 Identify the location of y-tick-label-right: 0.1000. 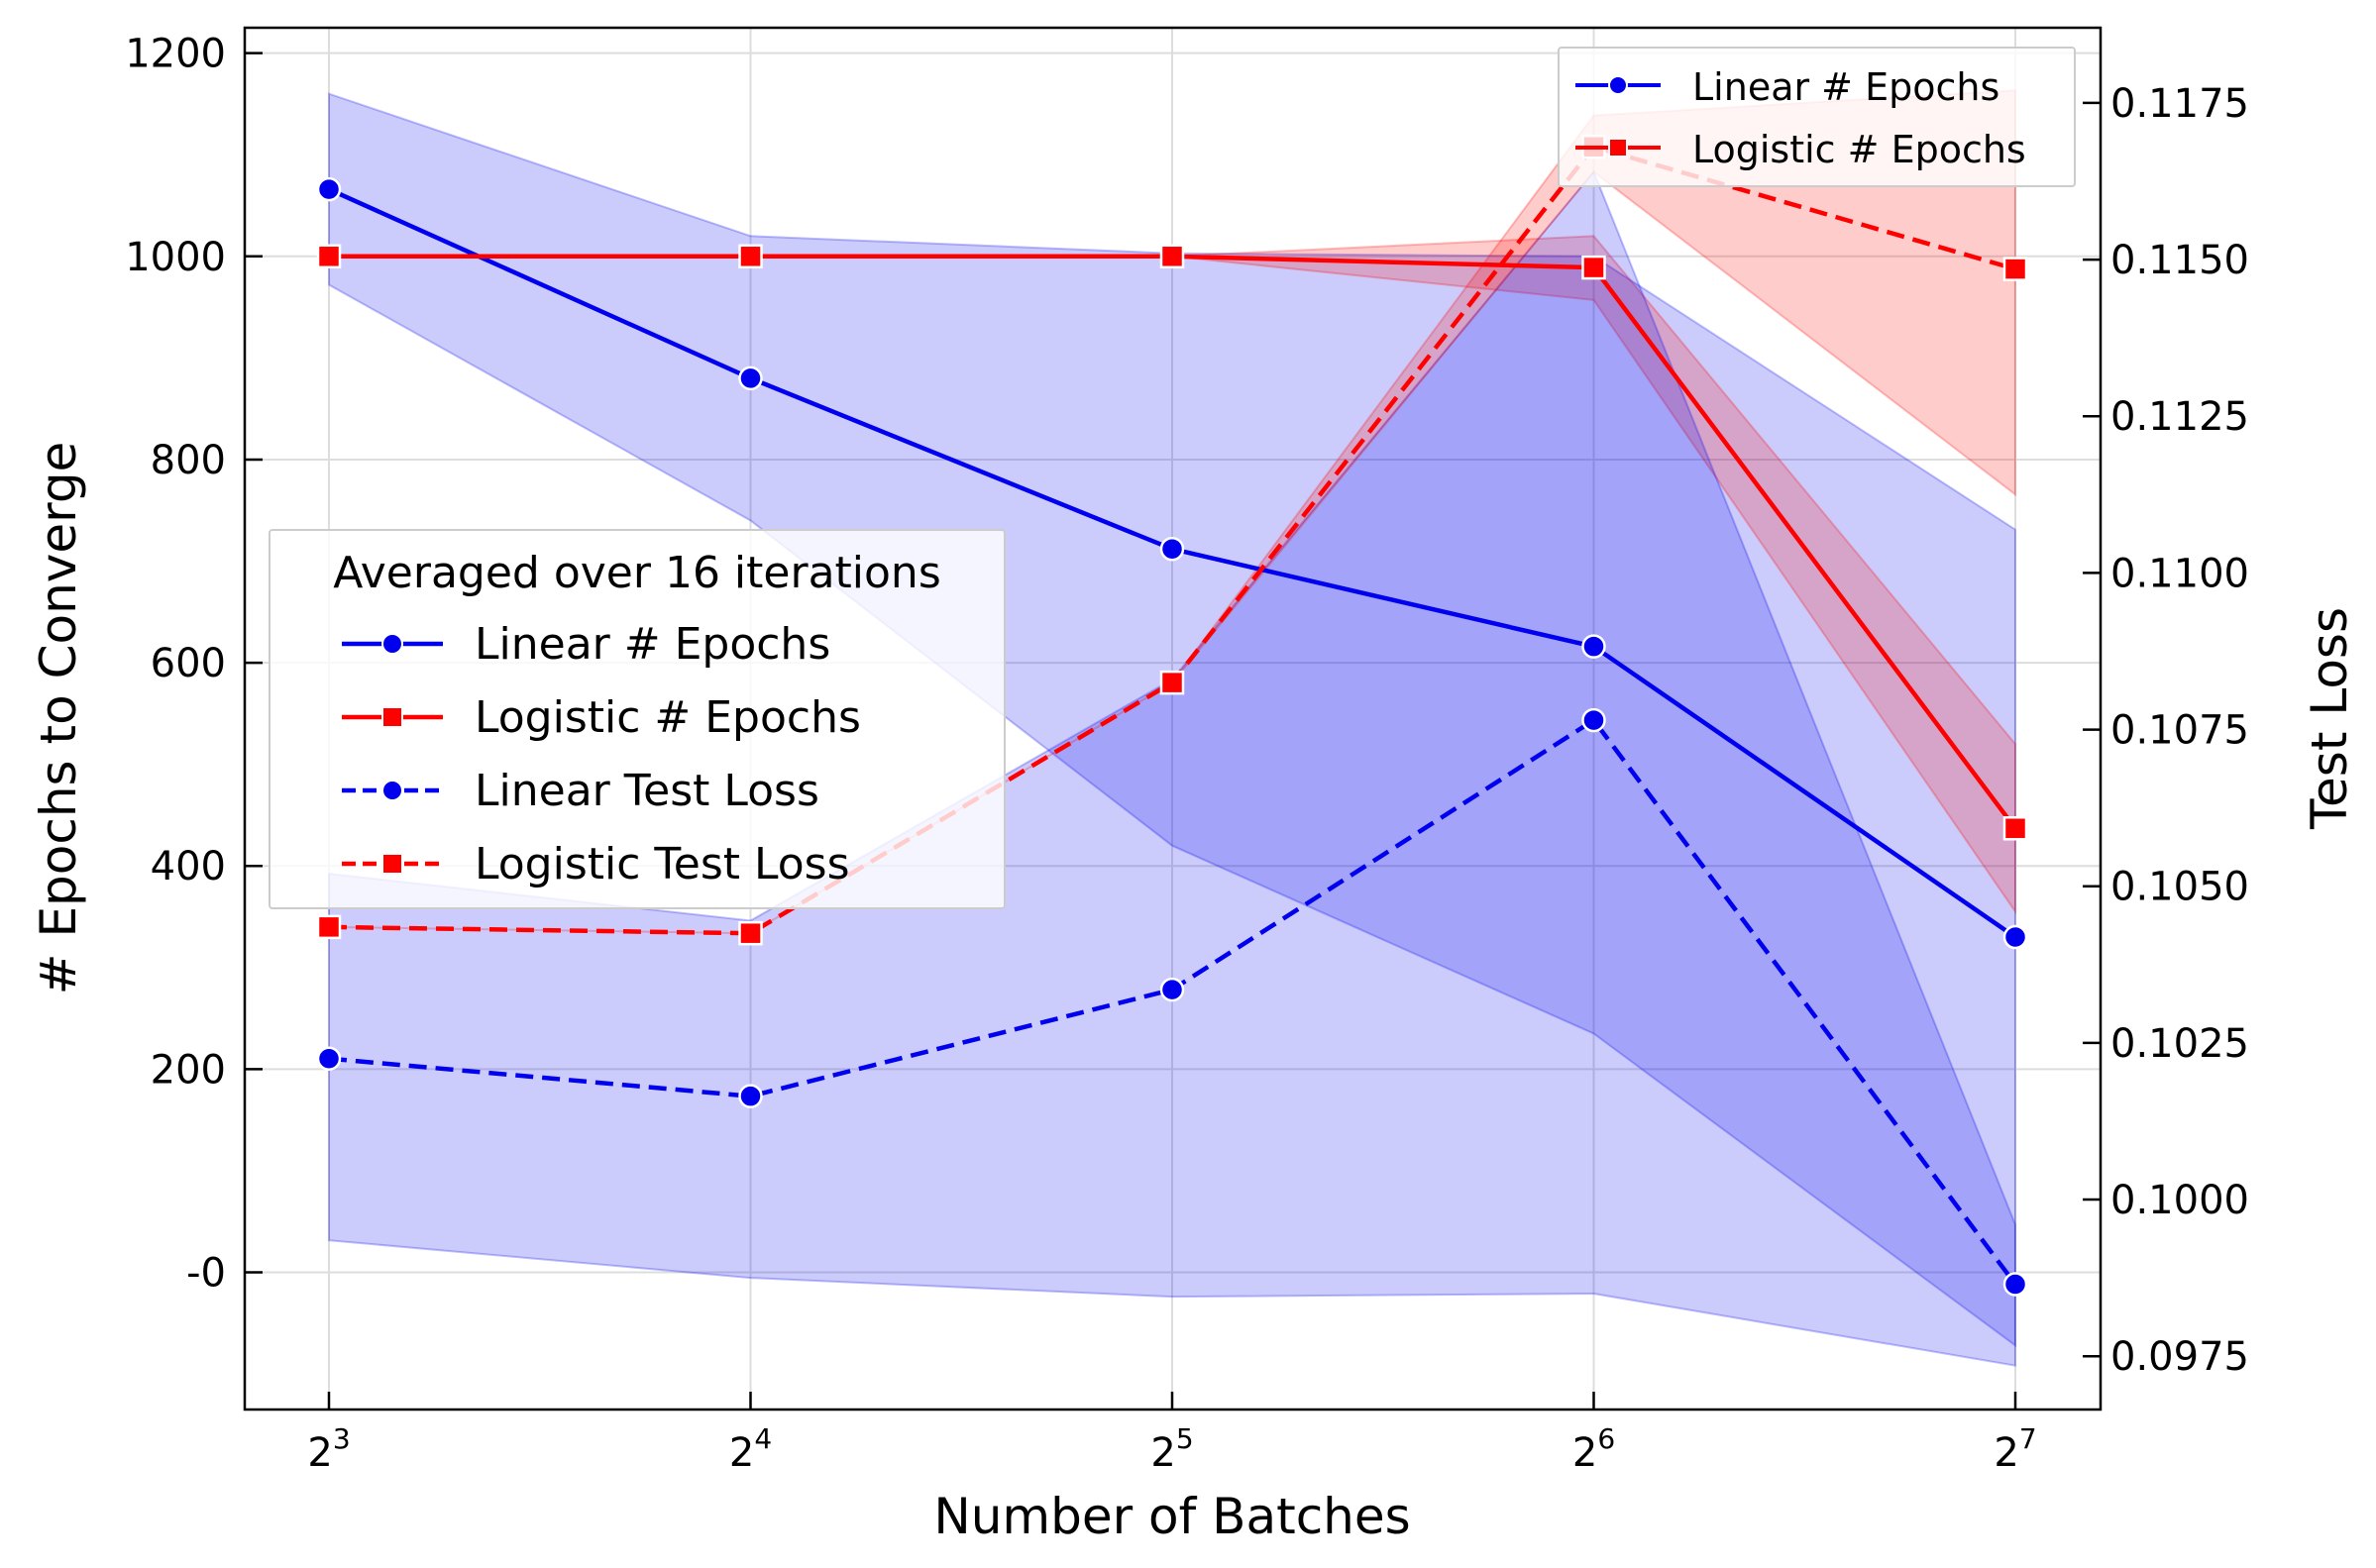
(2179, 1200).